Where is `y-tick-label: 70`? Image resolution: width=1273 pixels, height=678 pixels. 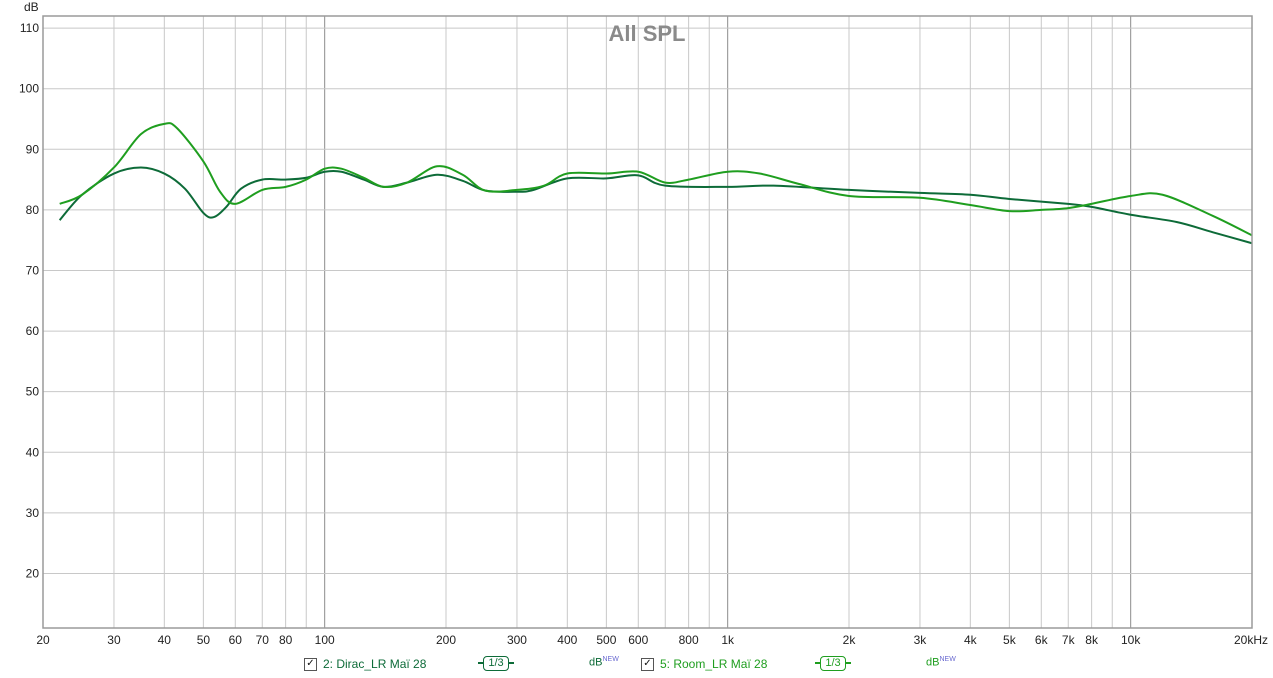
y-tick-label: 70 is located at coordinates (33, 270).